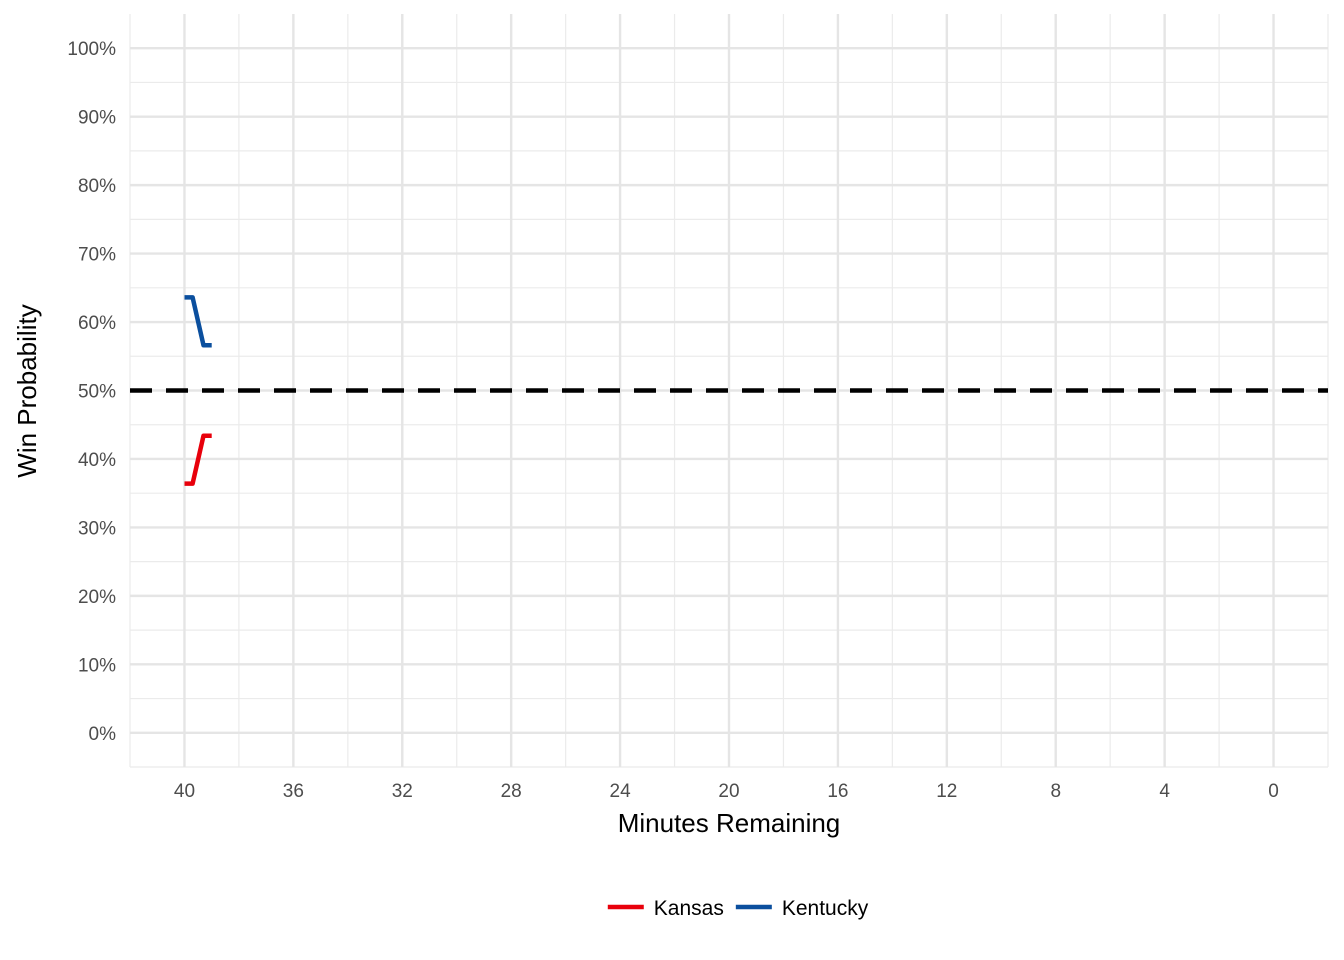 Image resolution: width=1344 pixels, height=960 pixels. Describe the element at coordinates (1055, 791) in the screenshot. I see `x-tick-label: 8` at that location.